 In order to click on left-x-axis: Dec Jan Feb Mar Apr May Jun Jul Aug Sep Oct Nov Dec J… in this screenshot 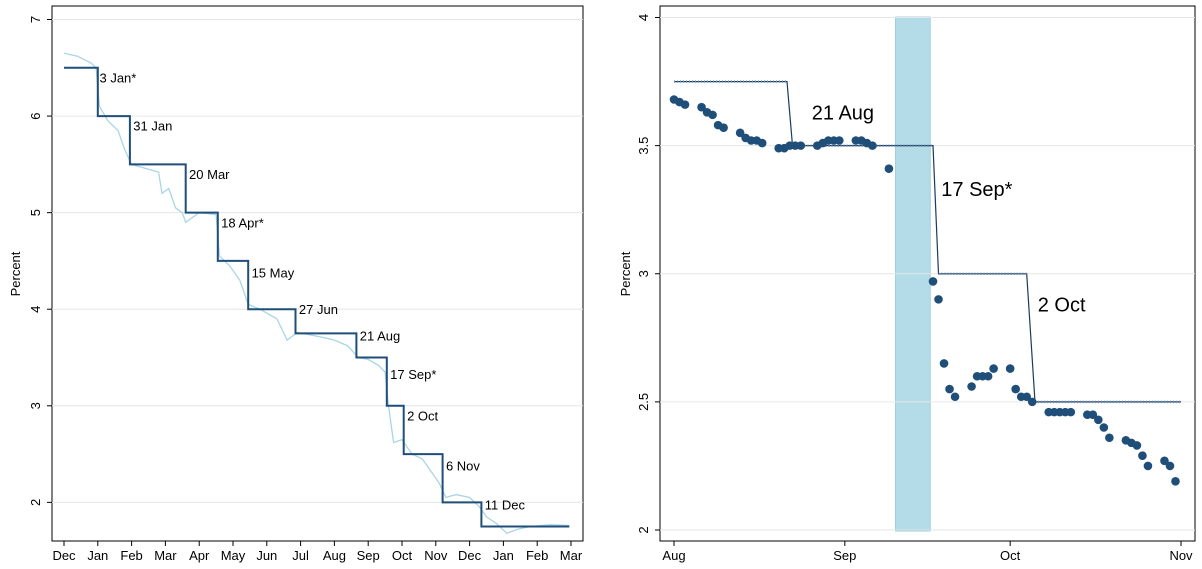, I will do `click(317, 552)`.